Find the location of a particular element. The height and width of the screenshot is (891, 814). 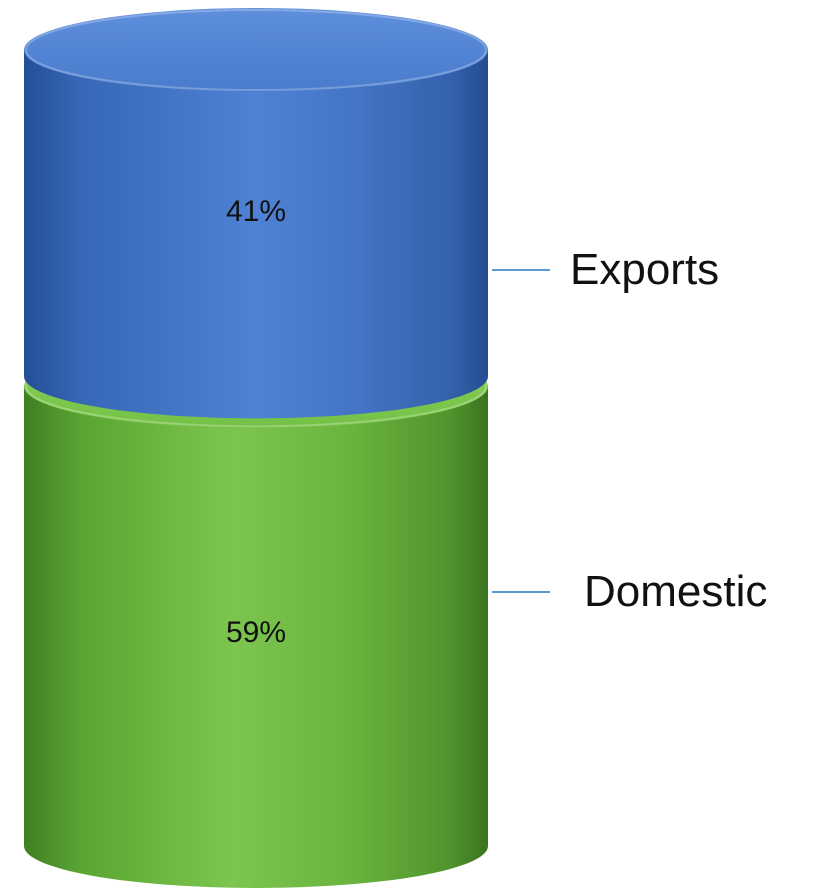

data-label-exports: 41% is located at coordinates (256, 211).